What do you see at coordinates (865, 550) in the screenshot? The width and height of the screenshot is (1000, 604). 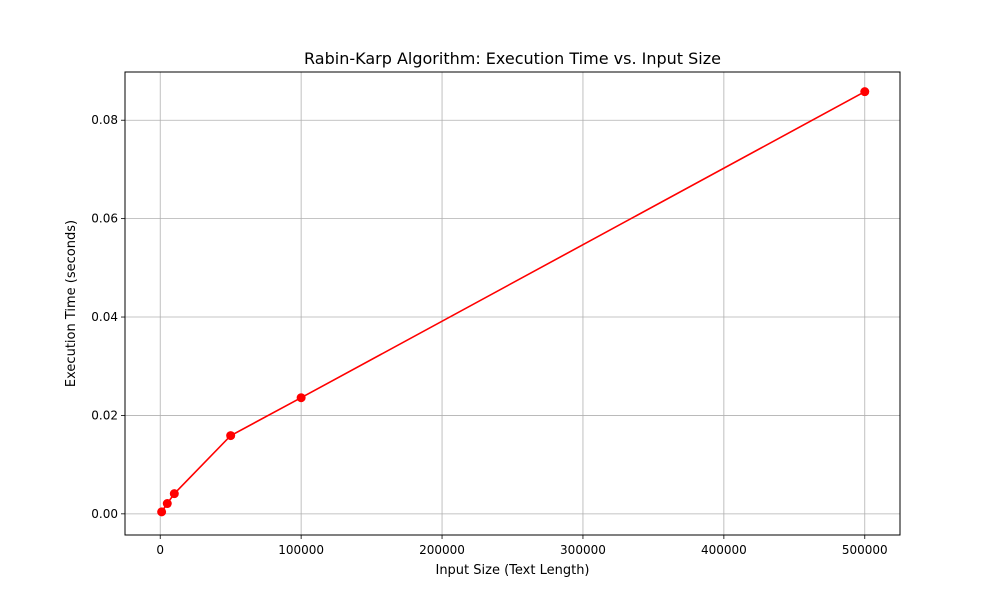 I see `x-tick-label: 500000` at bounding box center [865, 550].